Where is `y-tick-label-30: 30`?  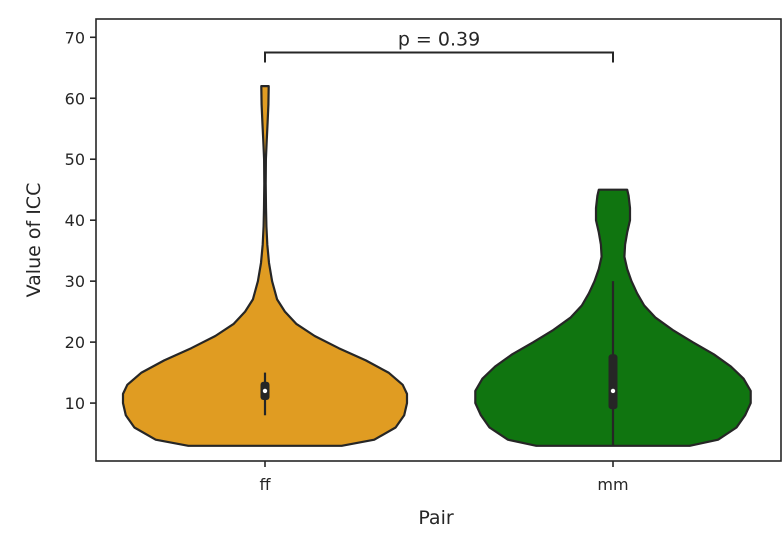
y-tick-label-30: 30 is located at coordinates (75, 281).